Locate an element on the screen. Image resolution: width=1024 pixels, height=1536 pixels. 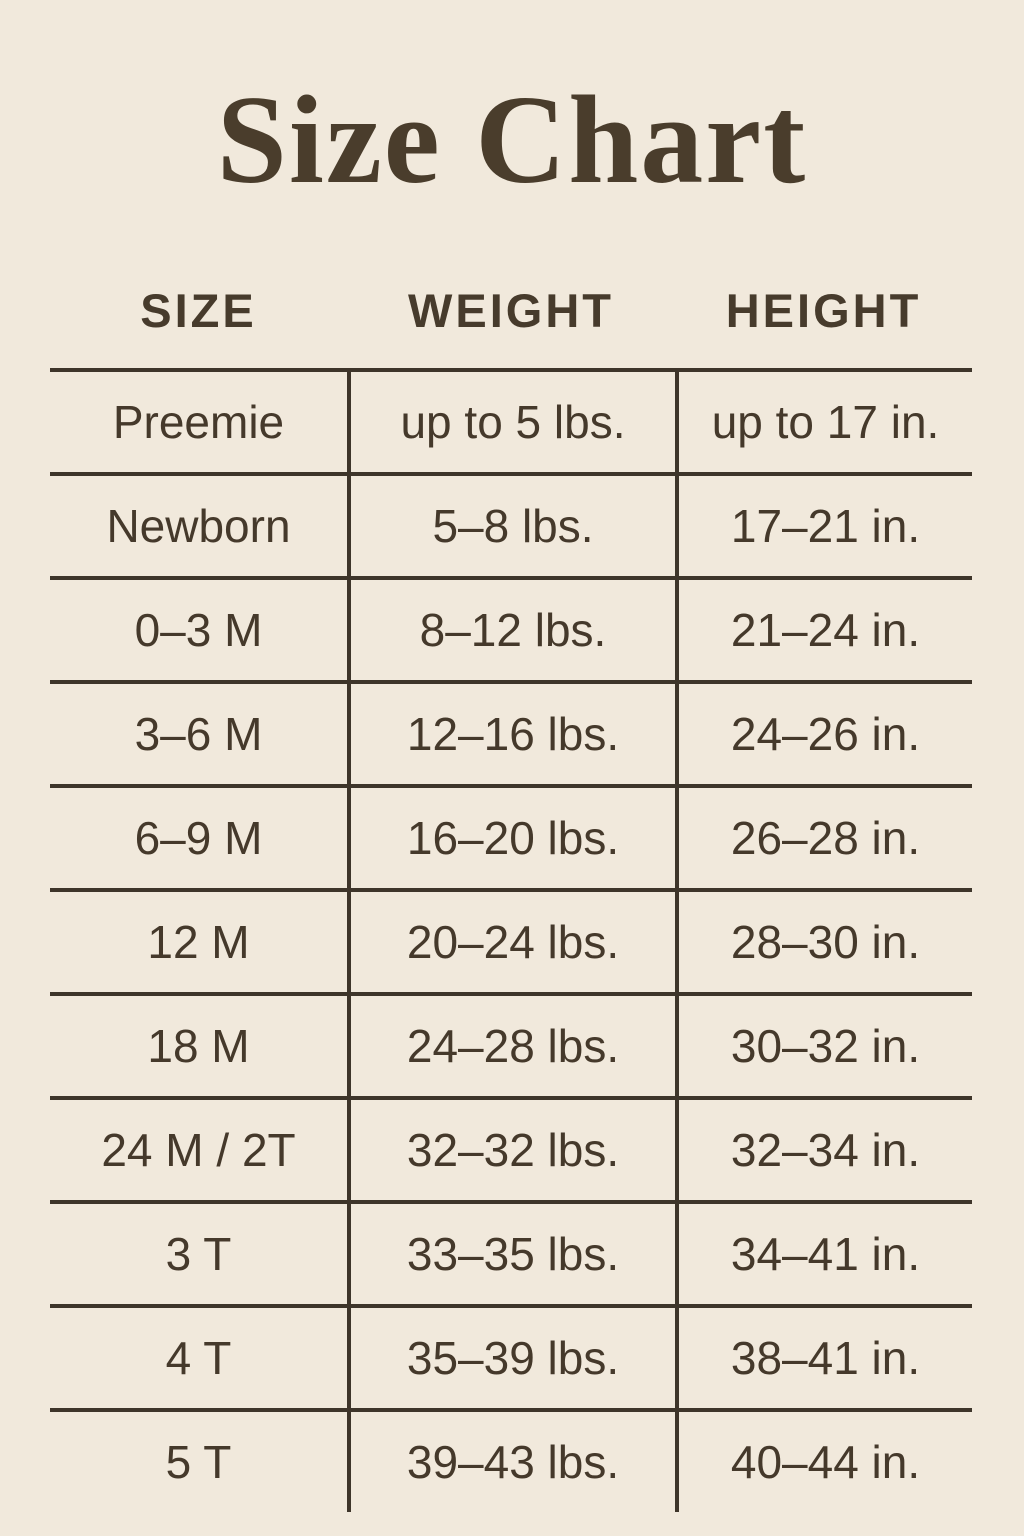
table-row: Preemie up to 5 lbs. up to 17 in. is located at coordinates (511, 420).